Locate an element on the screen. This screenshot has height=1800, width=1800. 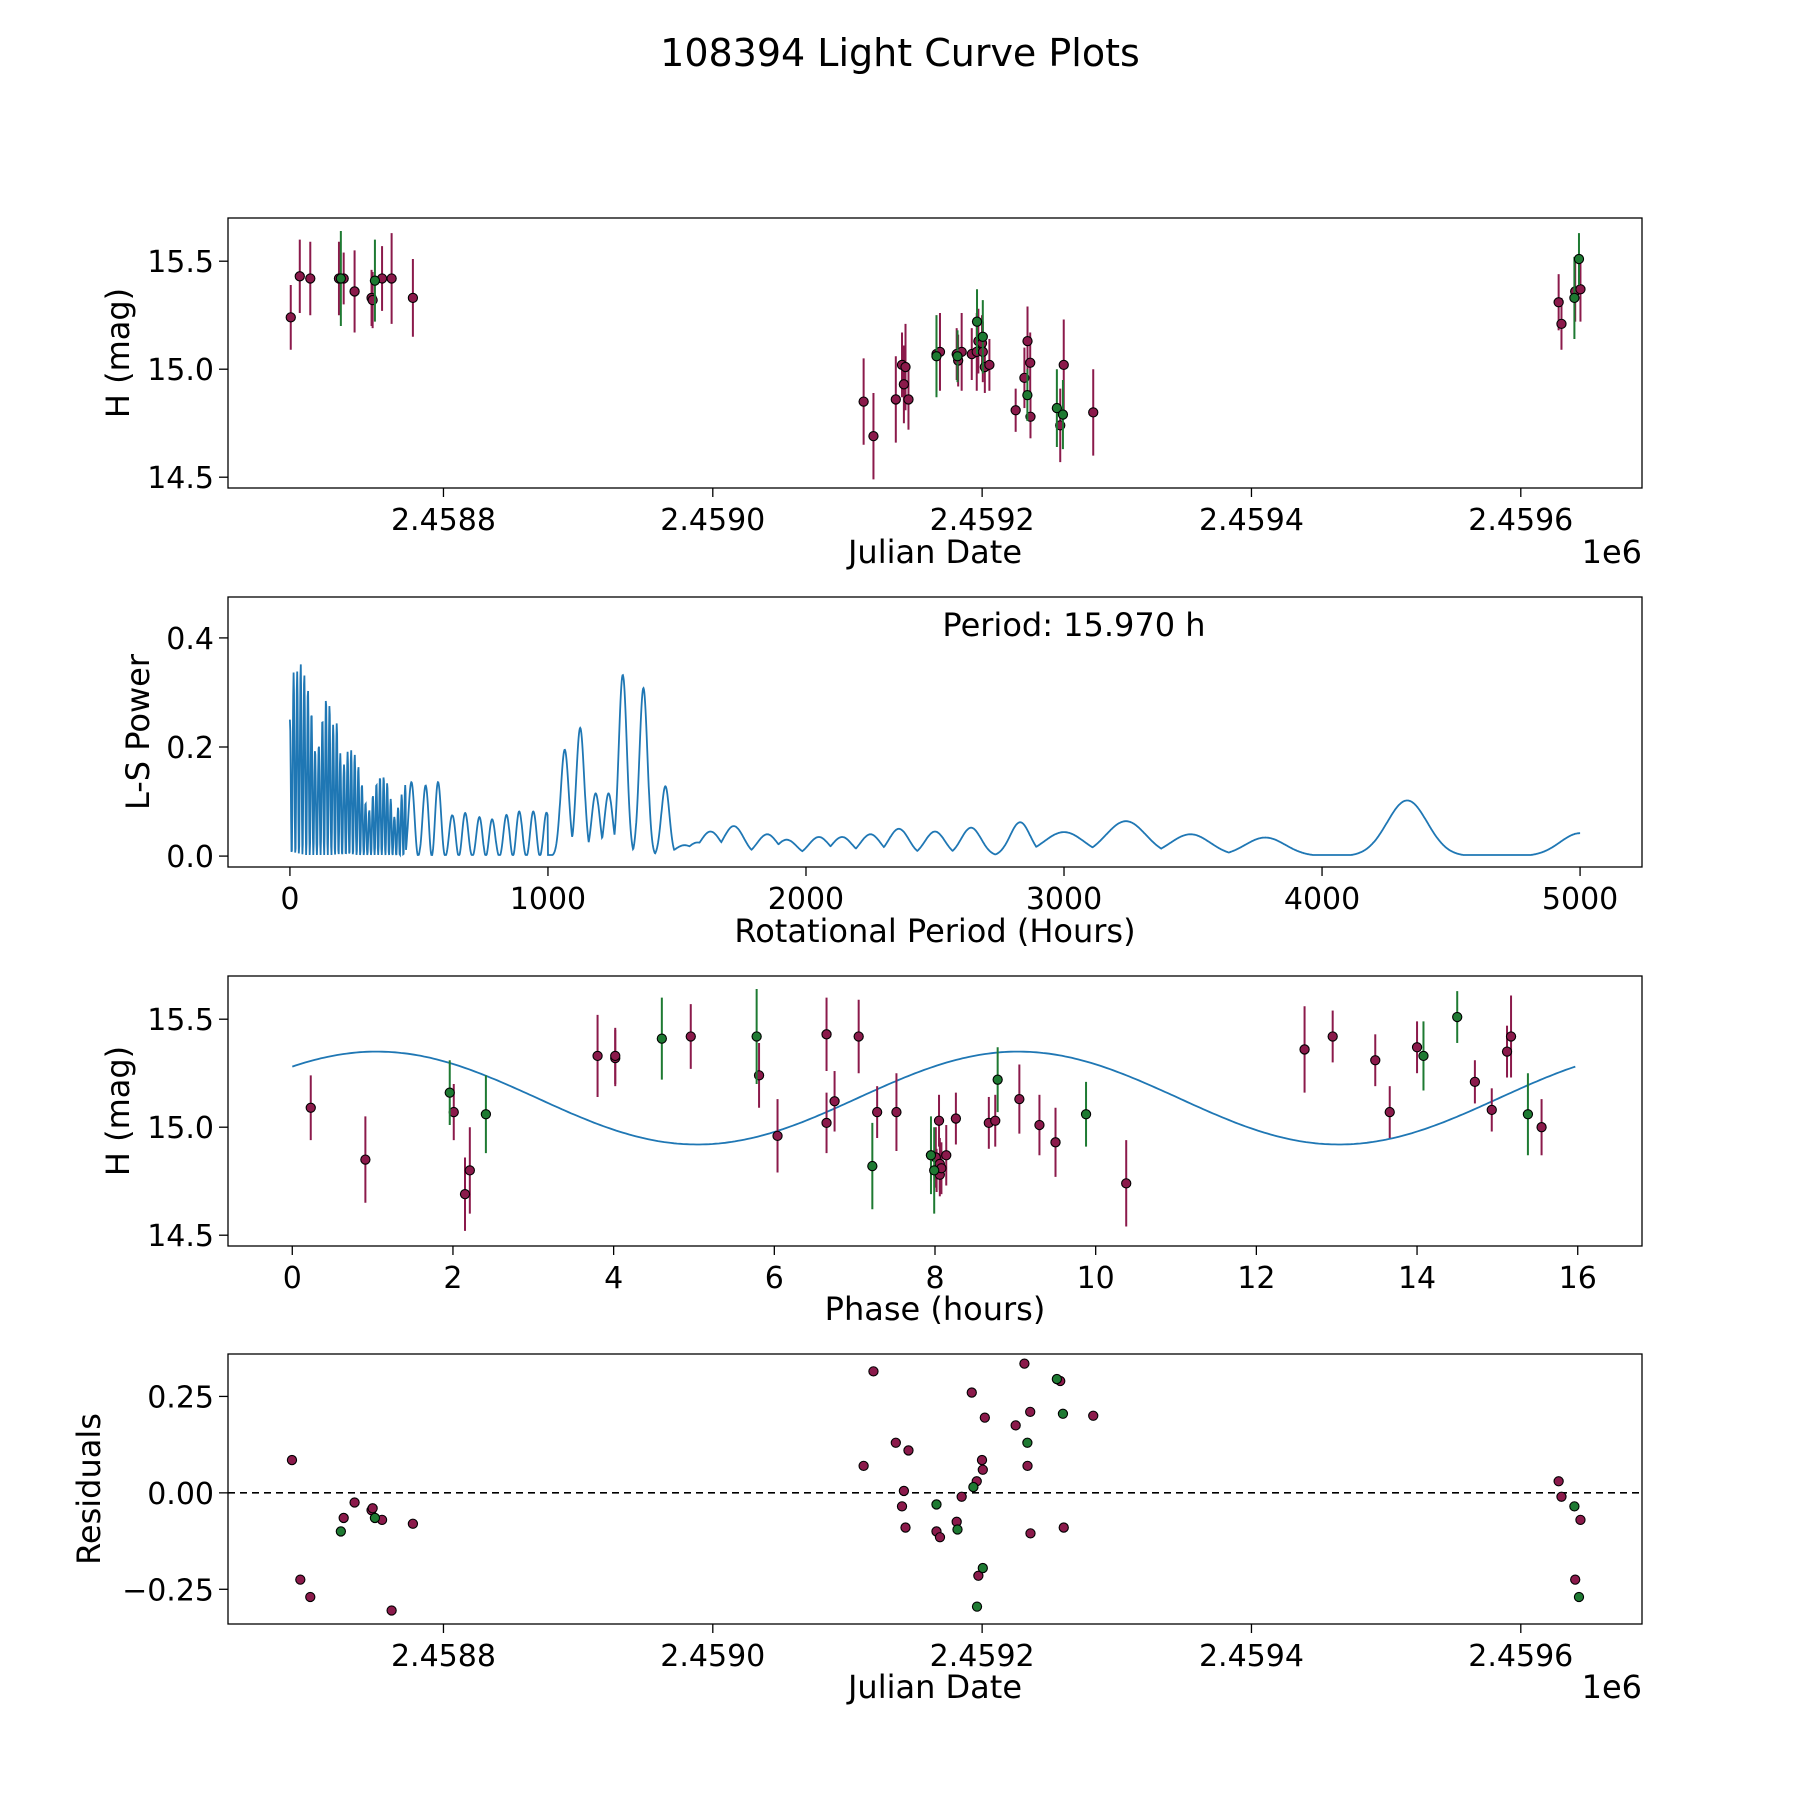
periodogram-xtick-label: 2000 is located at coordinates (806, 899).